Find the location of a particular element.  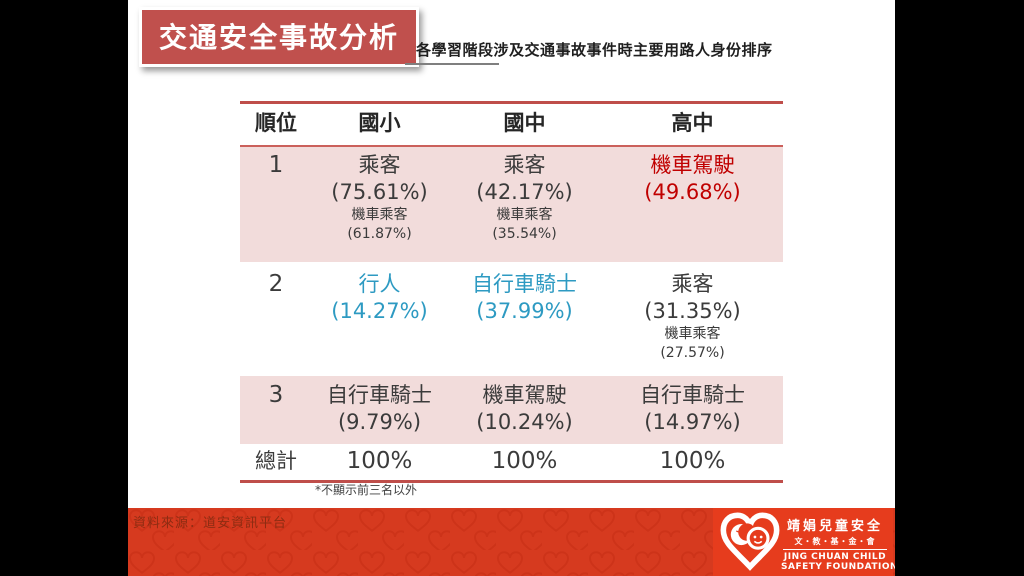

cell-main-pct: (42.17%) is located at coordinates (524, 192).